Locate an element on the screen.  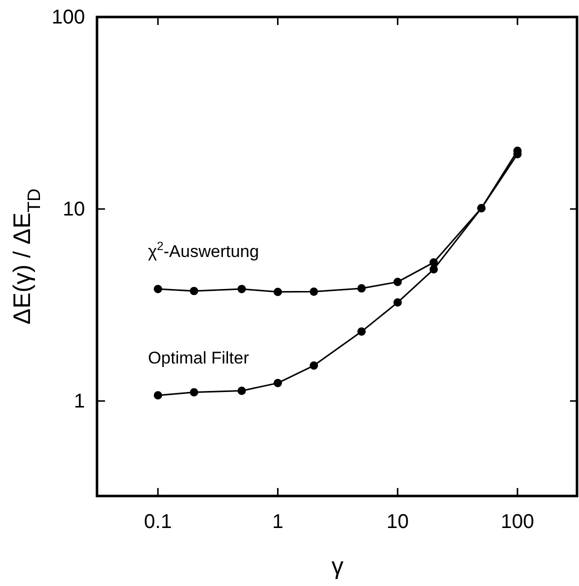
annotation: Optimal Filter is located at coordinates (199, 358).